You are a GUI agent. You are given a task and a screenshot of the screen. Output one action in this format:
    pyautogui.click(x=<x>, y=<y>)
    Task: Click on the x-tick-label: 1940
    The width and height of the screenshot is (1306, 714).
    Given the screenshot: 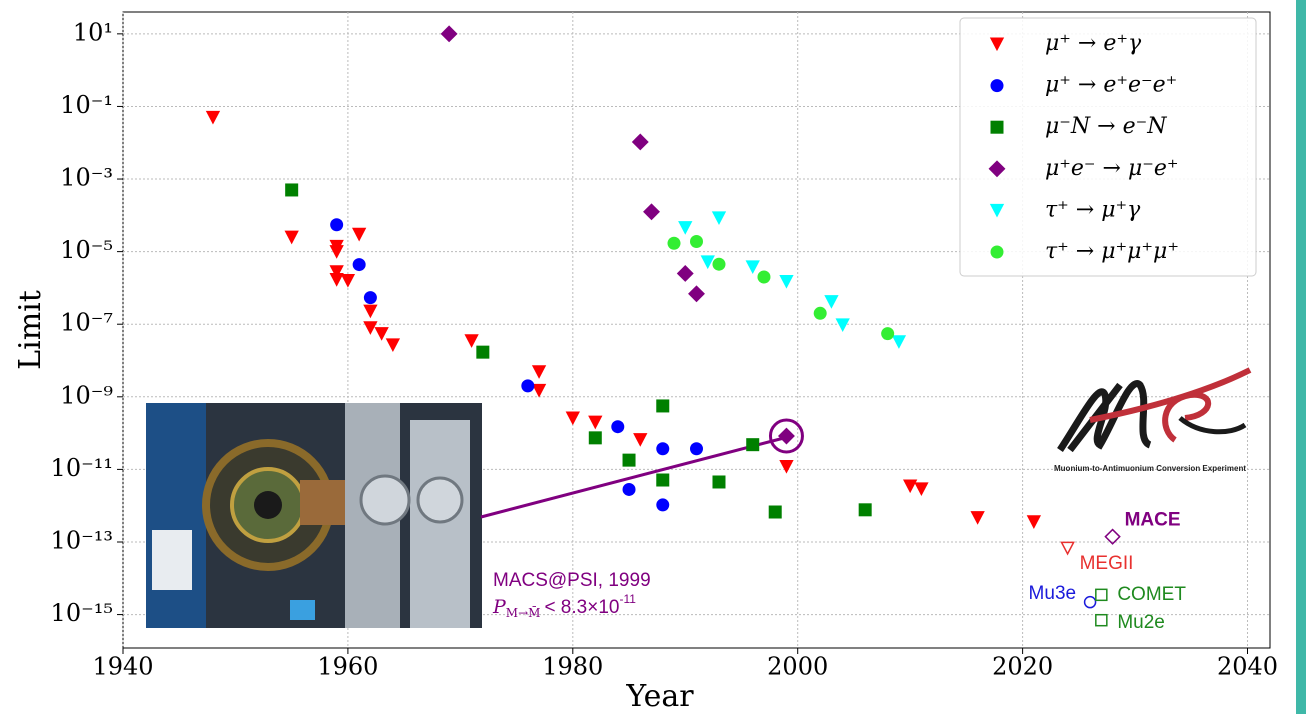 What is the action you would take?
    pyautogui.click(x=122, y=667)
    